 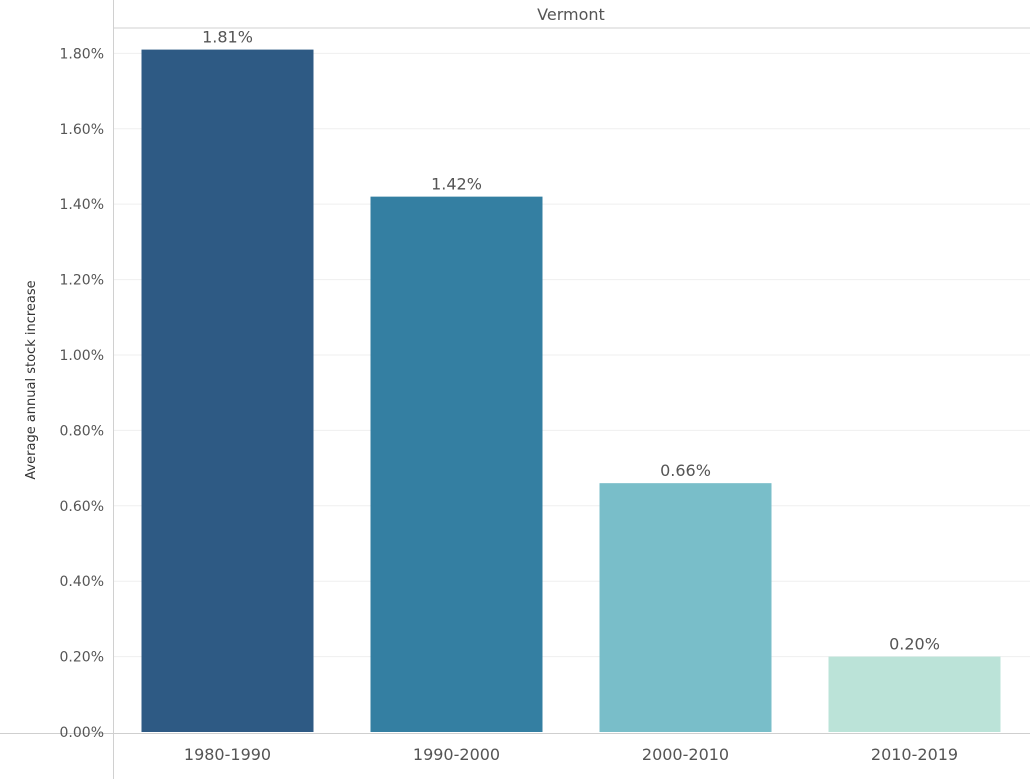 What do you see at coordinates (571, 754) in the screenshot?
I see `x-axis-ticks: 1980-1990 1990-2000 2000-2010 2010-2019` at bounding box center [571, 754].